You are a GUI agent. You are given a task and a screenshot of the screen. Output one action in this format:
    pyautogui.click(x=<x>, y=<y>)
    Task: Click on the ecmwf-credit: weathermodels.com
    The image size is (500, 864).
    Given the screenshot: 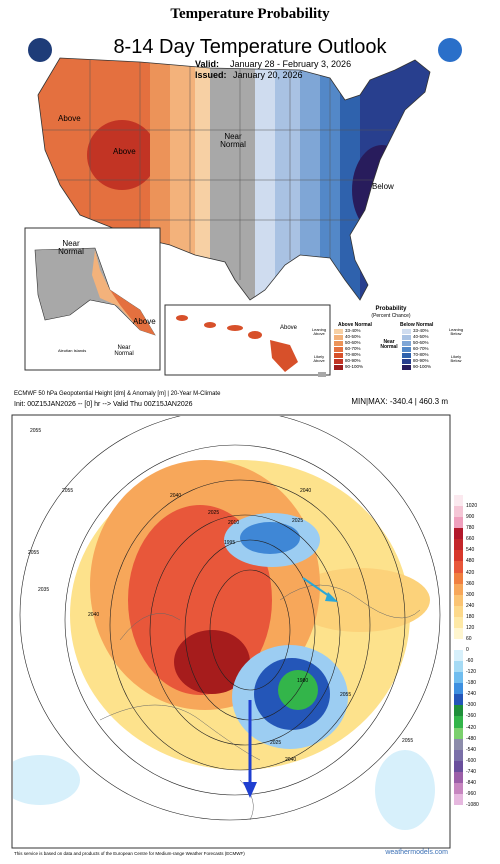 What is the action you would take?
    pyautogui.click(x=416, y=852)
    